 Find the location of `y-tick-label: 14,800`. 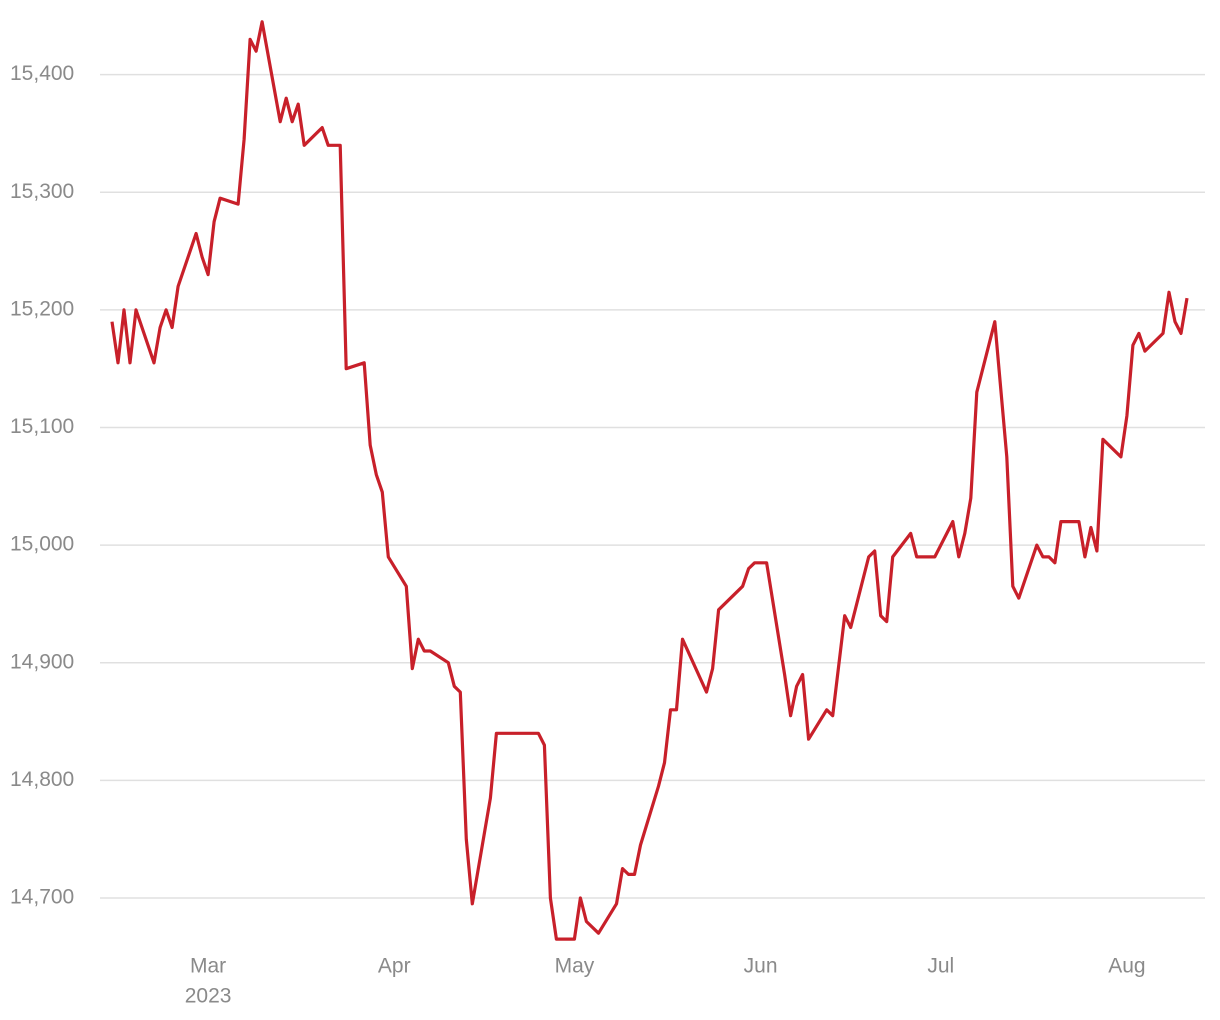

y-tick-label: 14,800 is located at coordinates (42, 779).